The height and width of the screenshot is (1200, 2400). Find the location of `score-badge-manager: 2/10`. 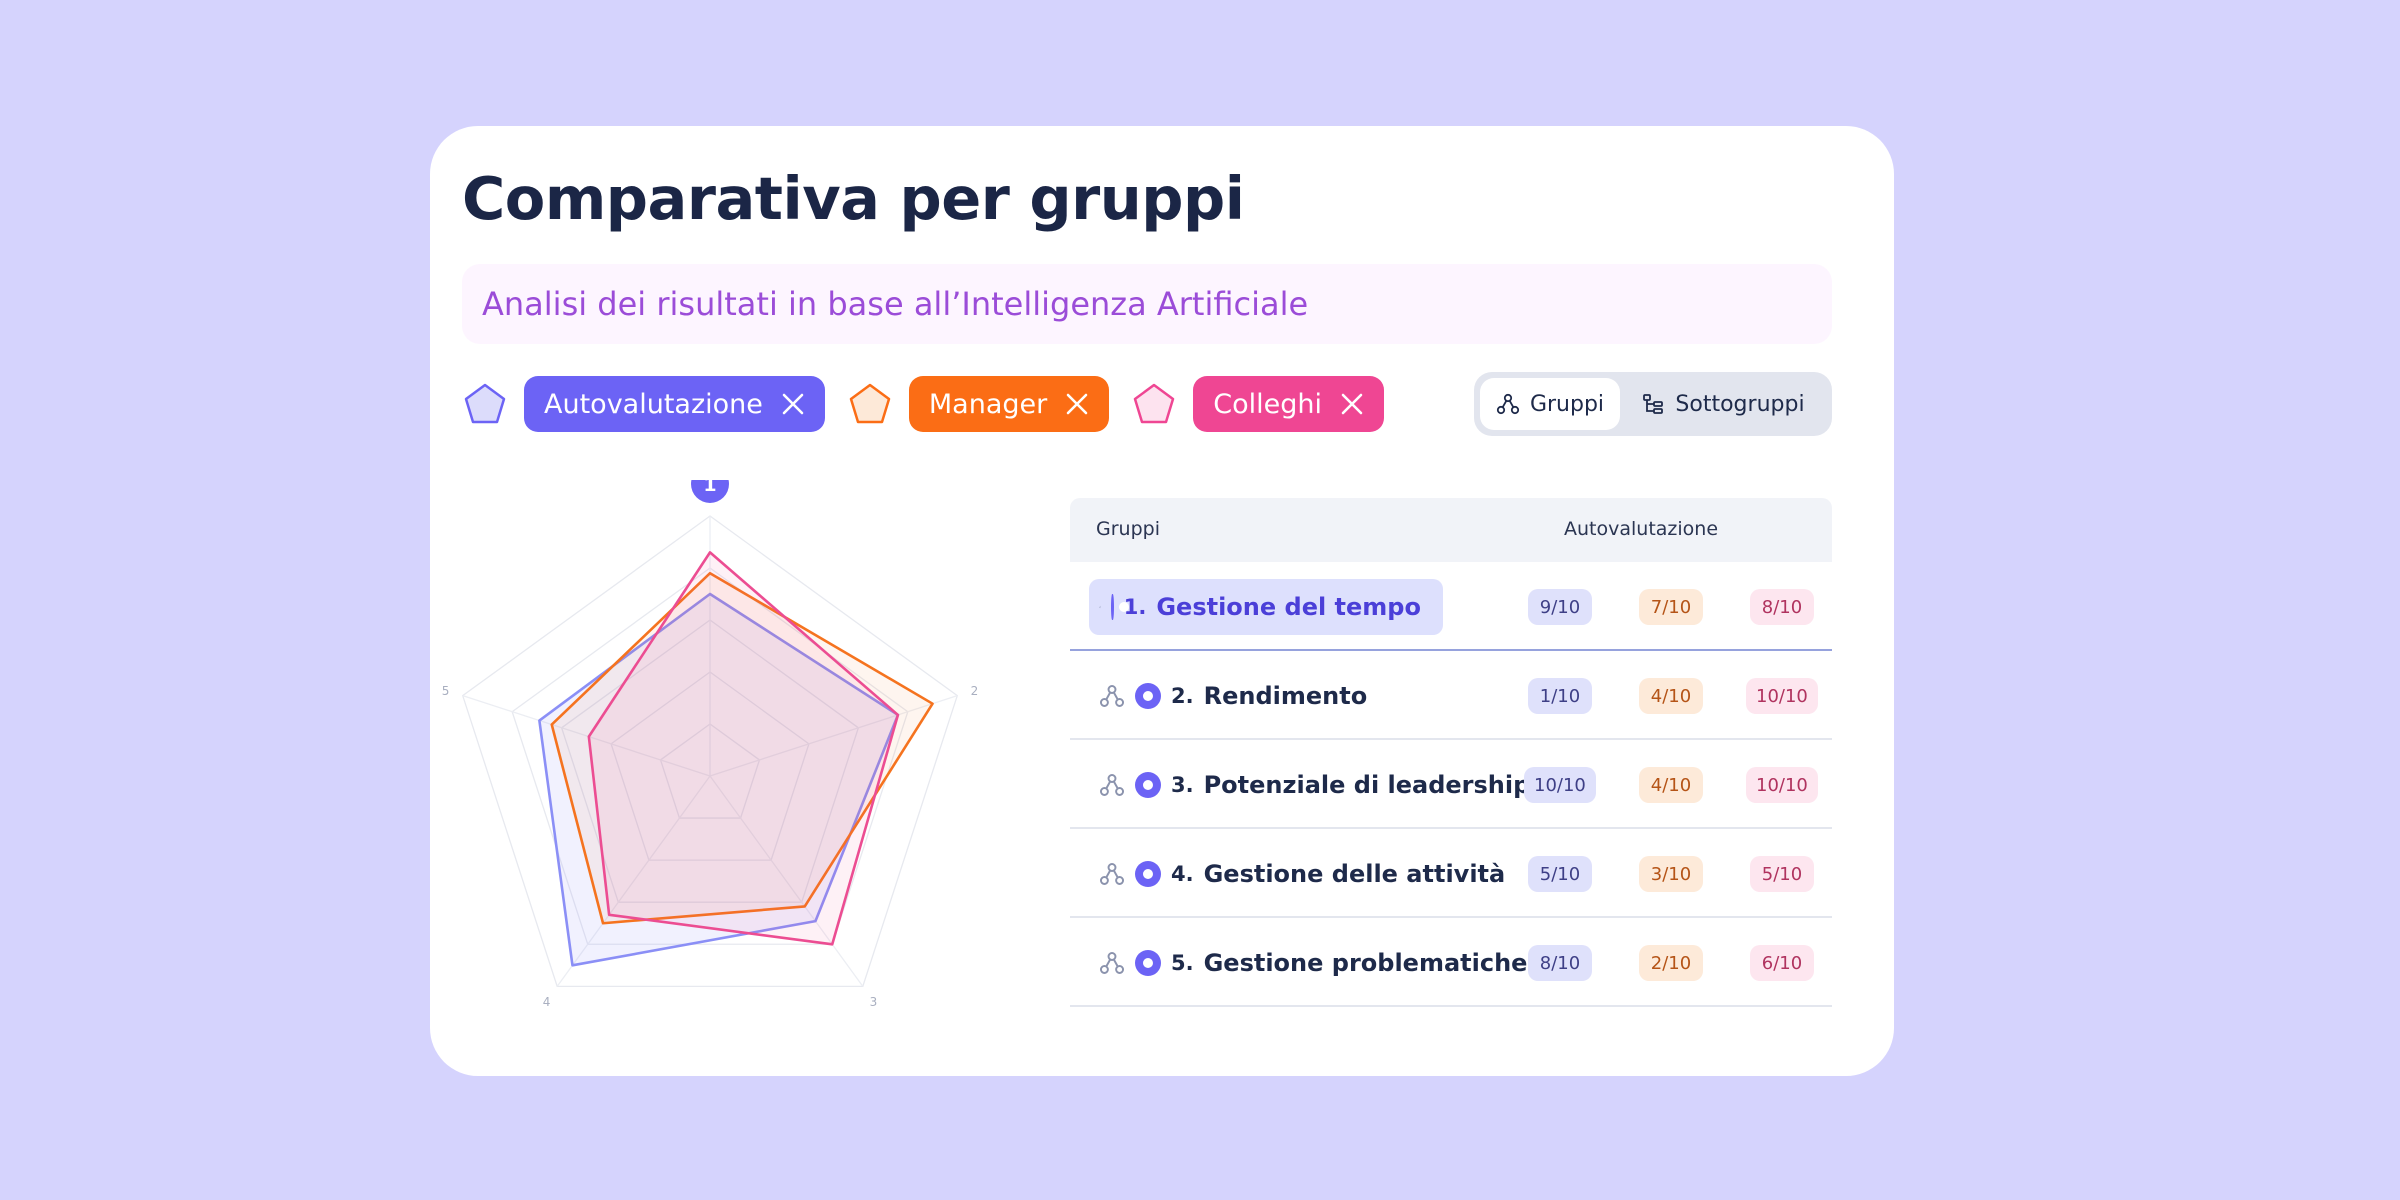

score-badge-manager: 2/10 is located at coordinates (1671, 963).